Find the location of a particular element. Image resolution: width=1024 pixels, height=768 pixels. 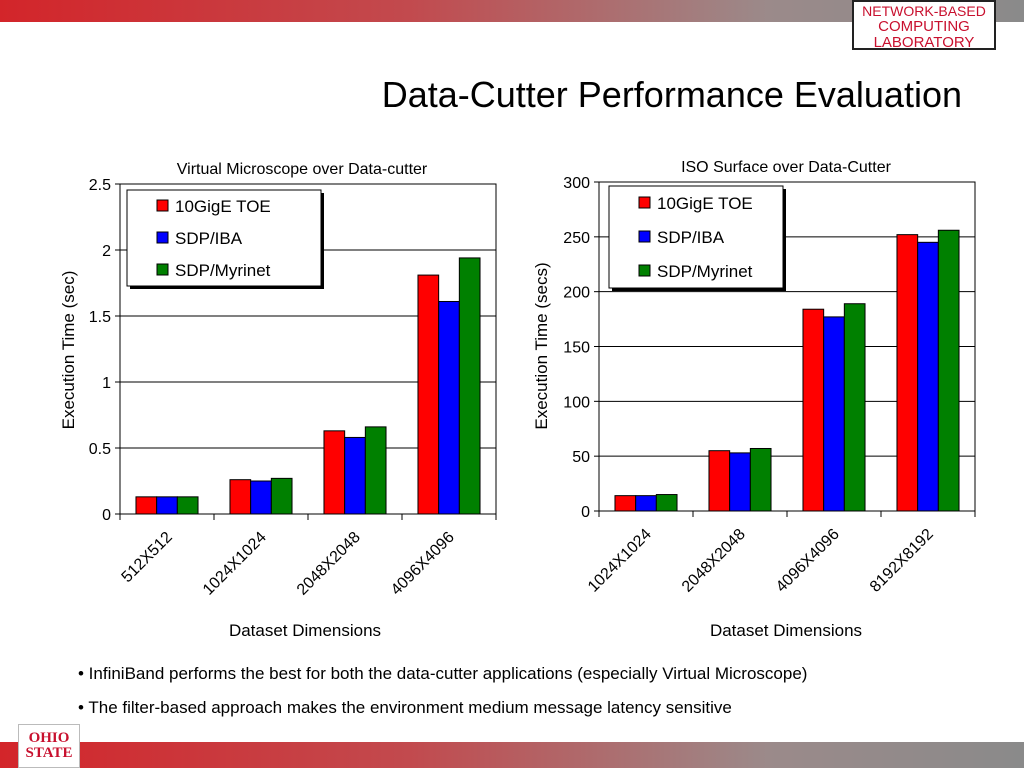

legend-box is located at coordinates (696, 237).